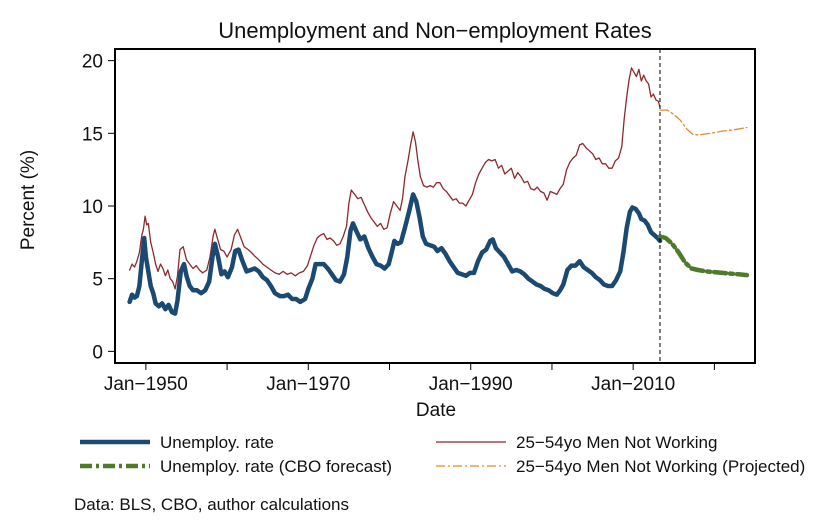 This screenshot has height=522, width=830. I want to click on x-axis: Jan−1950 Jan−1970 Jan−1990 Jan−2010, so click(409, 379).